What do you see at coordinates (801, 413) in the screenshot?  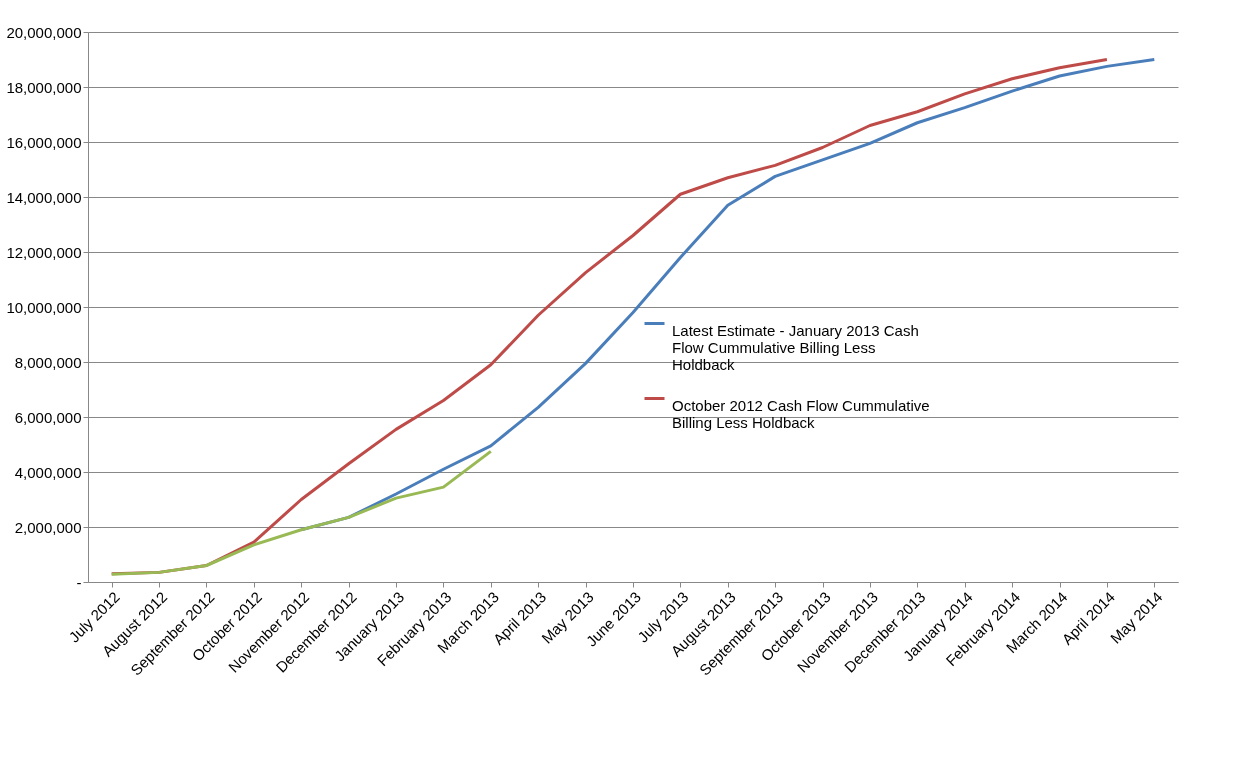 I see `legend-label: October 2012 Cash Flow Cummulative Billing Less Holdback` at bounding box center [801, 413].